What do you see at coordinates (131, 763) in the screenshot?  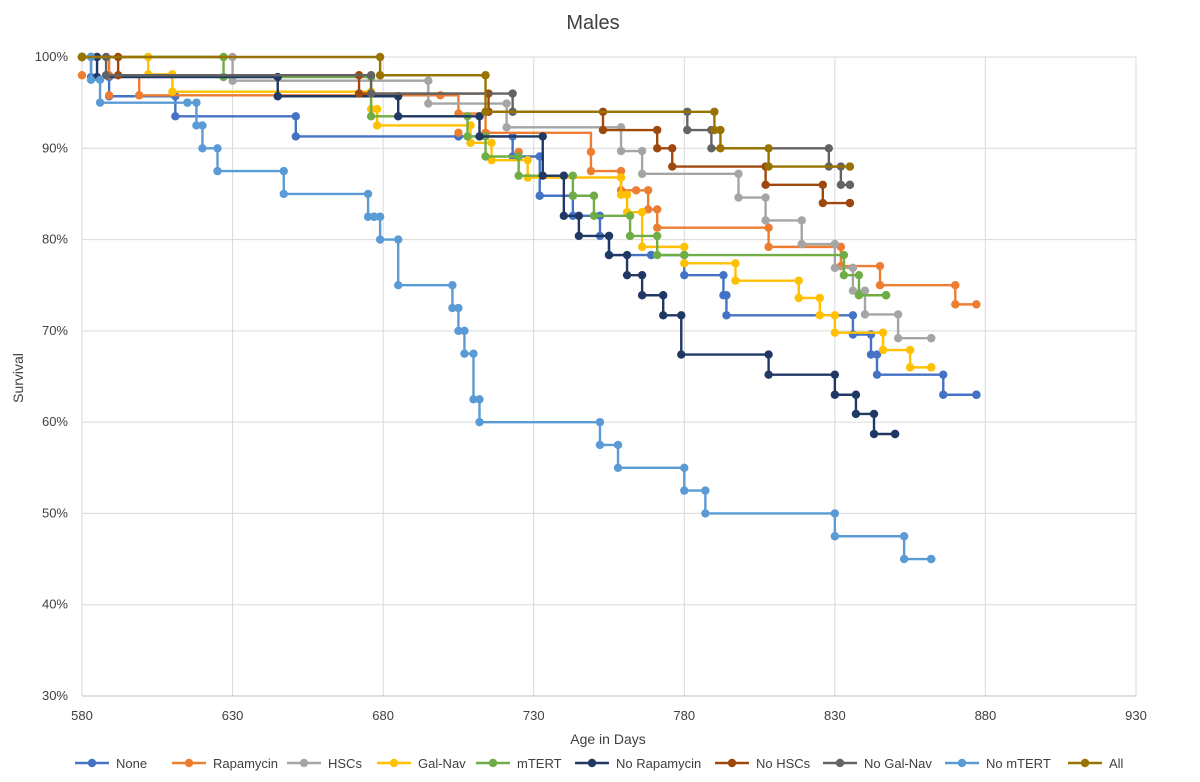 I see `legend-label: None` at bounding box center [131, 763].